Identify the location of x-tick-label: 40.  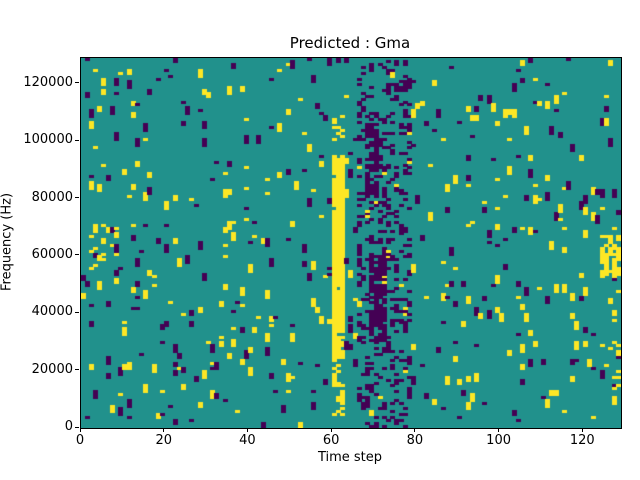
(247, 440).